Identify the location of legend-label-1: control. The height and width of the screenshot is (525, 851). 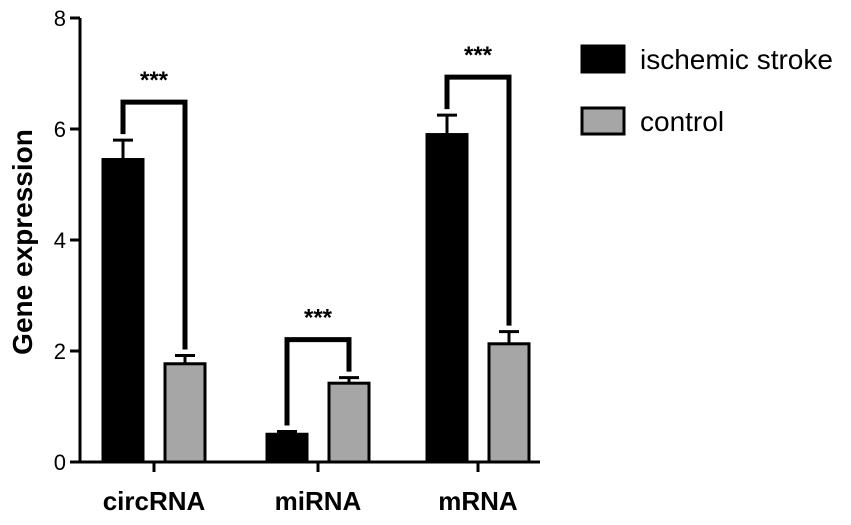
(682, 121).